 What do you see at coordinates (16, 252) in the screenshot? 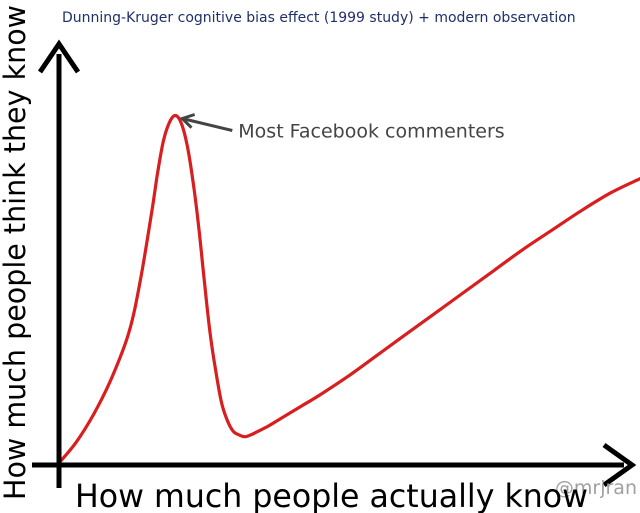
I see `y-axis-label: How much people think they know` at bounding box center [16, 252].